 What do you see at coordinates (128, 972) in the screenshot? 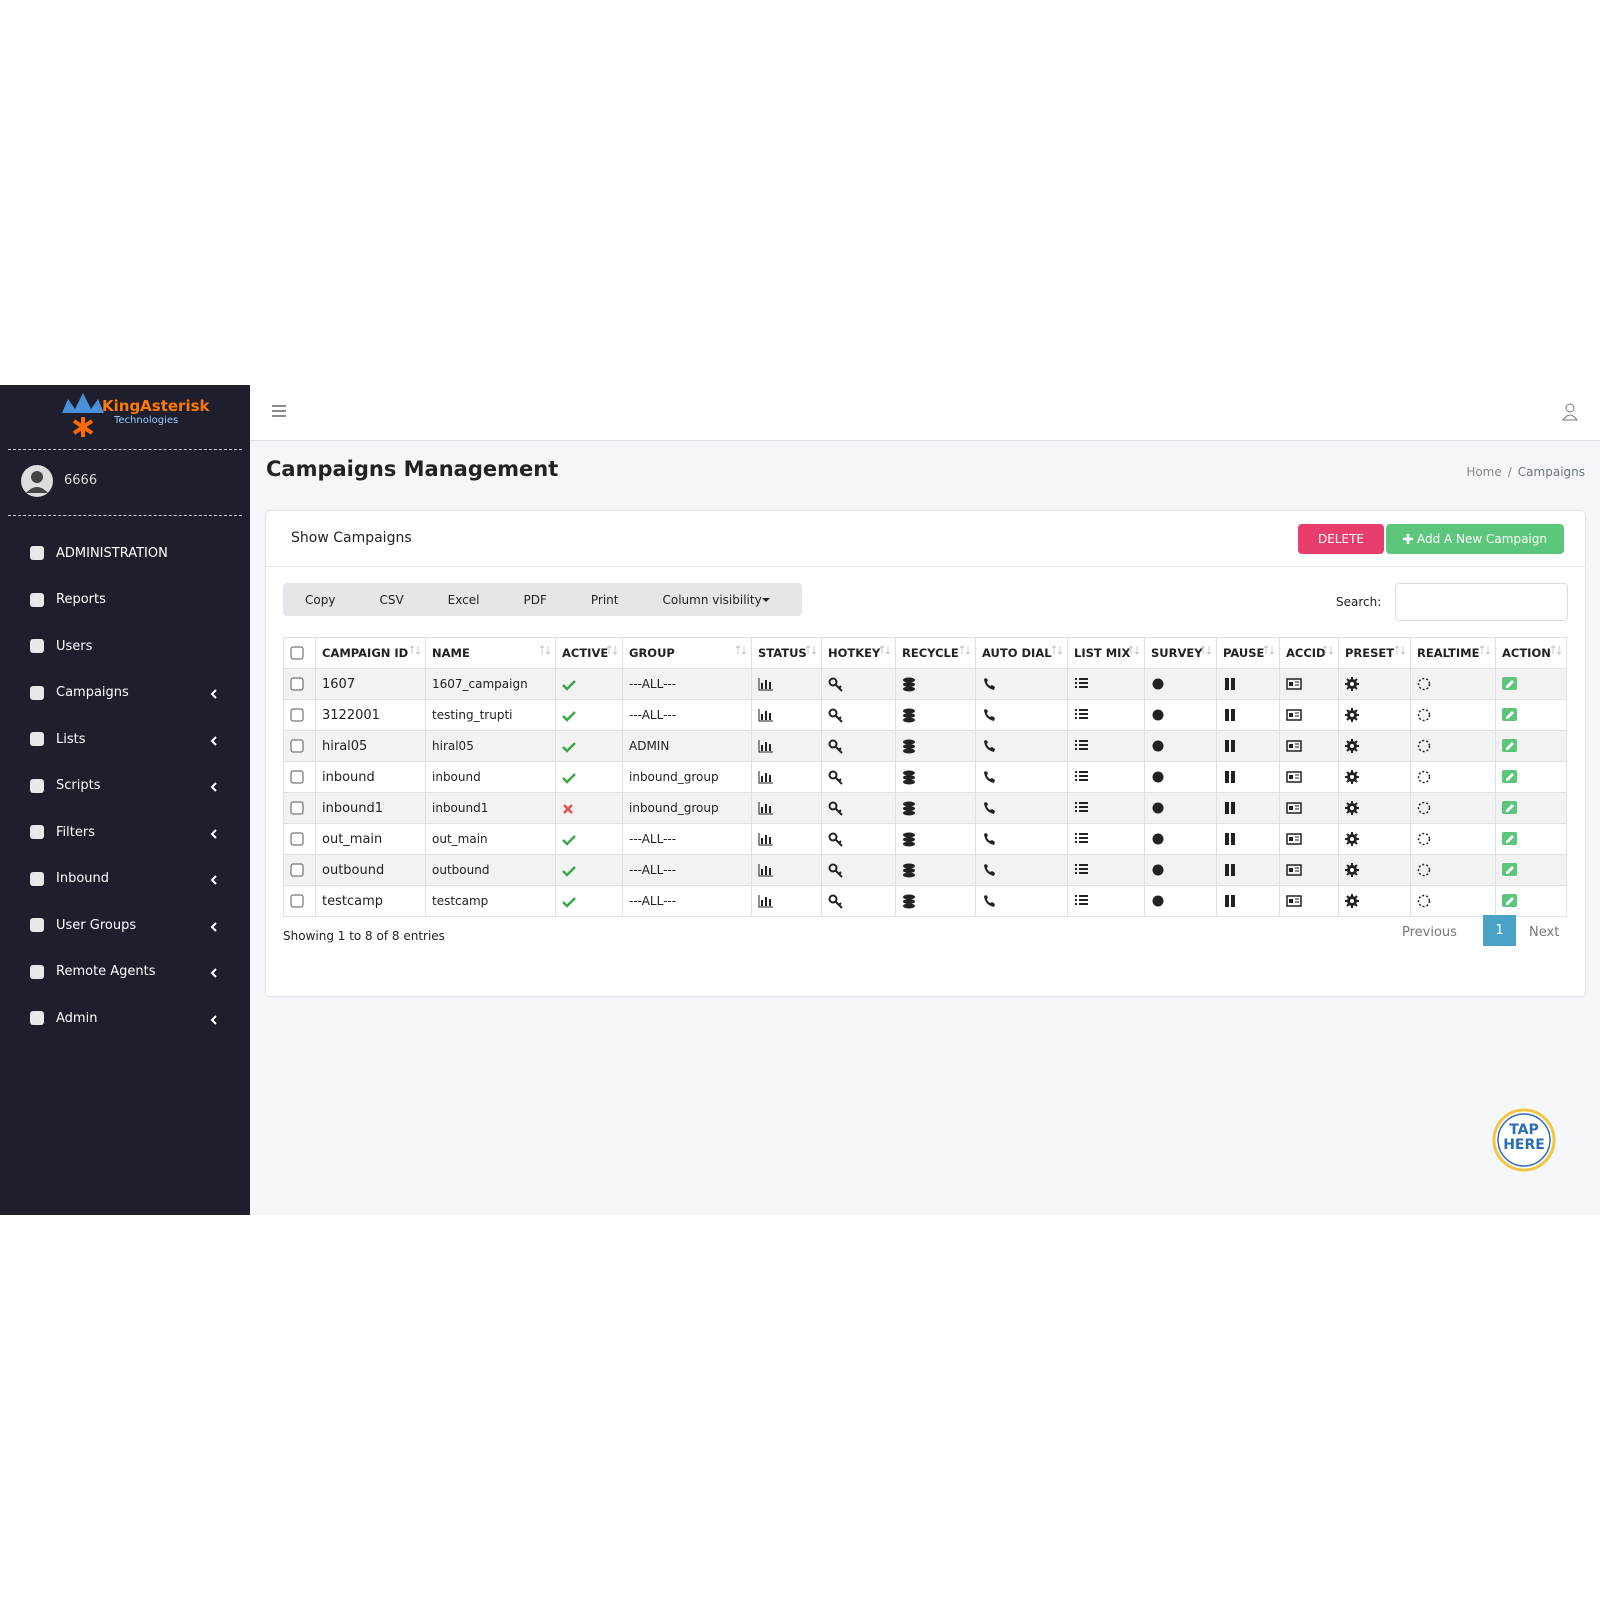
I see `menu-item: Remote Agents` at bounding box center [128, 972].